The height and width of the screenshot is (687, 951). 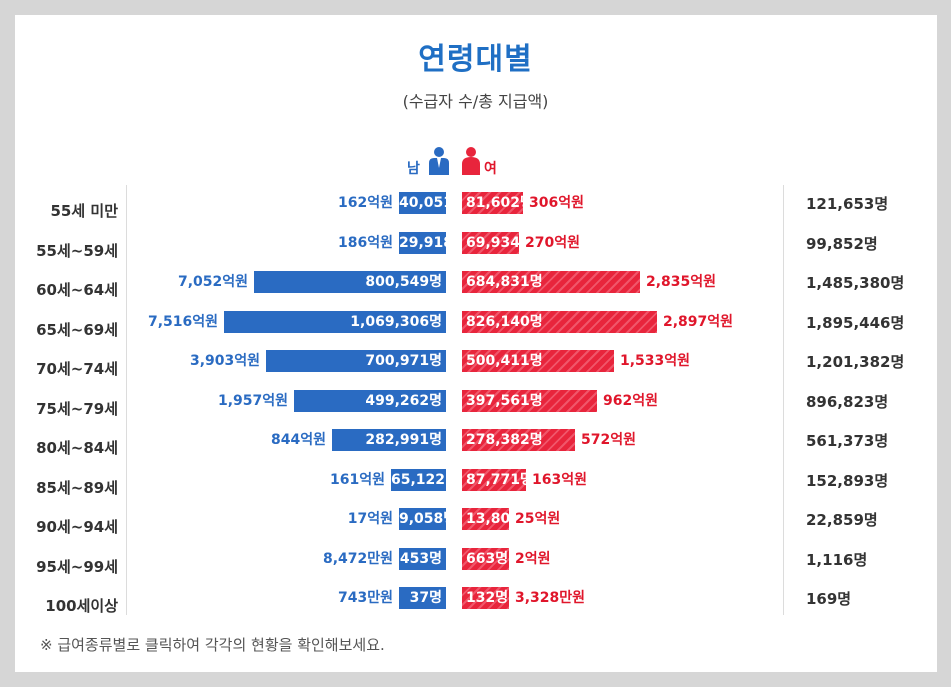 I want to click on male-bar: 453명, so click(x=422, y=559).